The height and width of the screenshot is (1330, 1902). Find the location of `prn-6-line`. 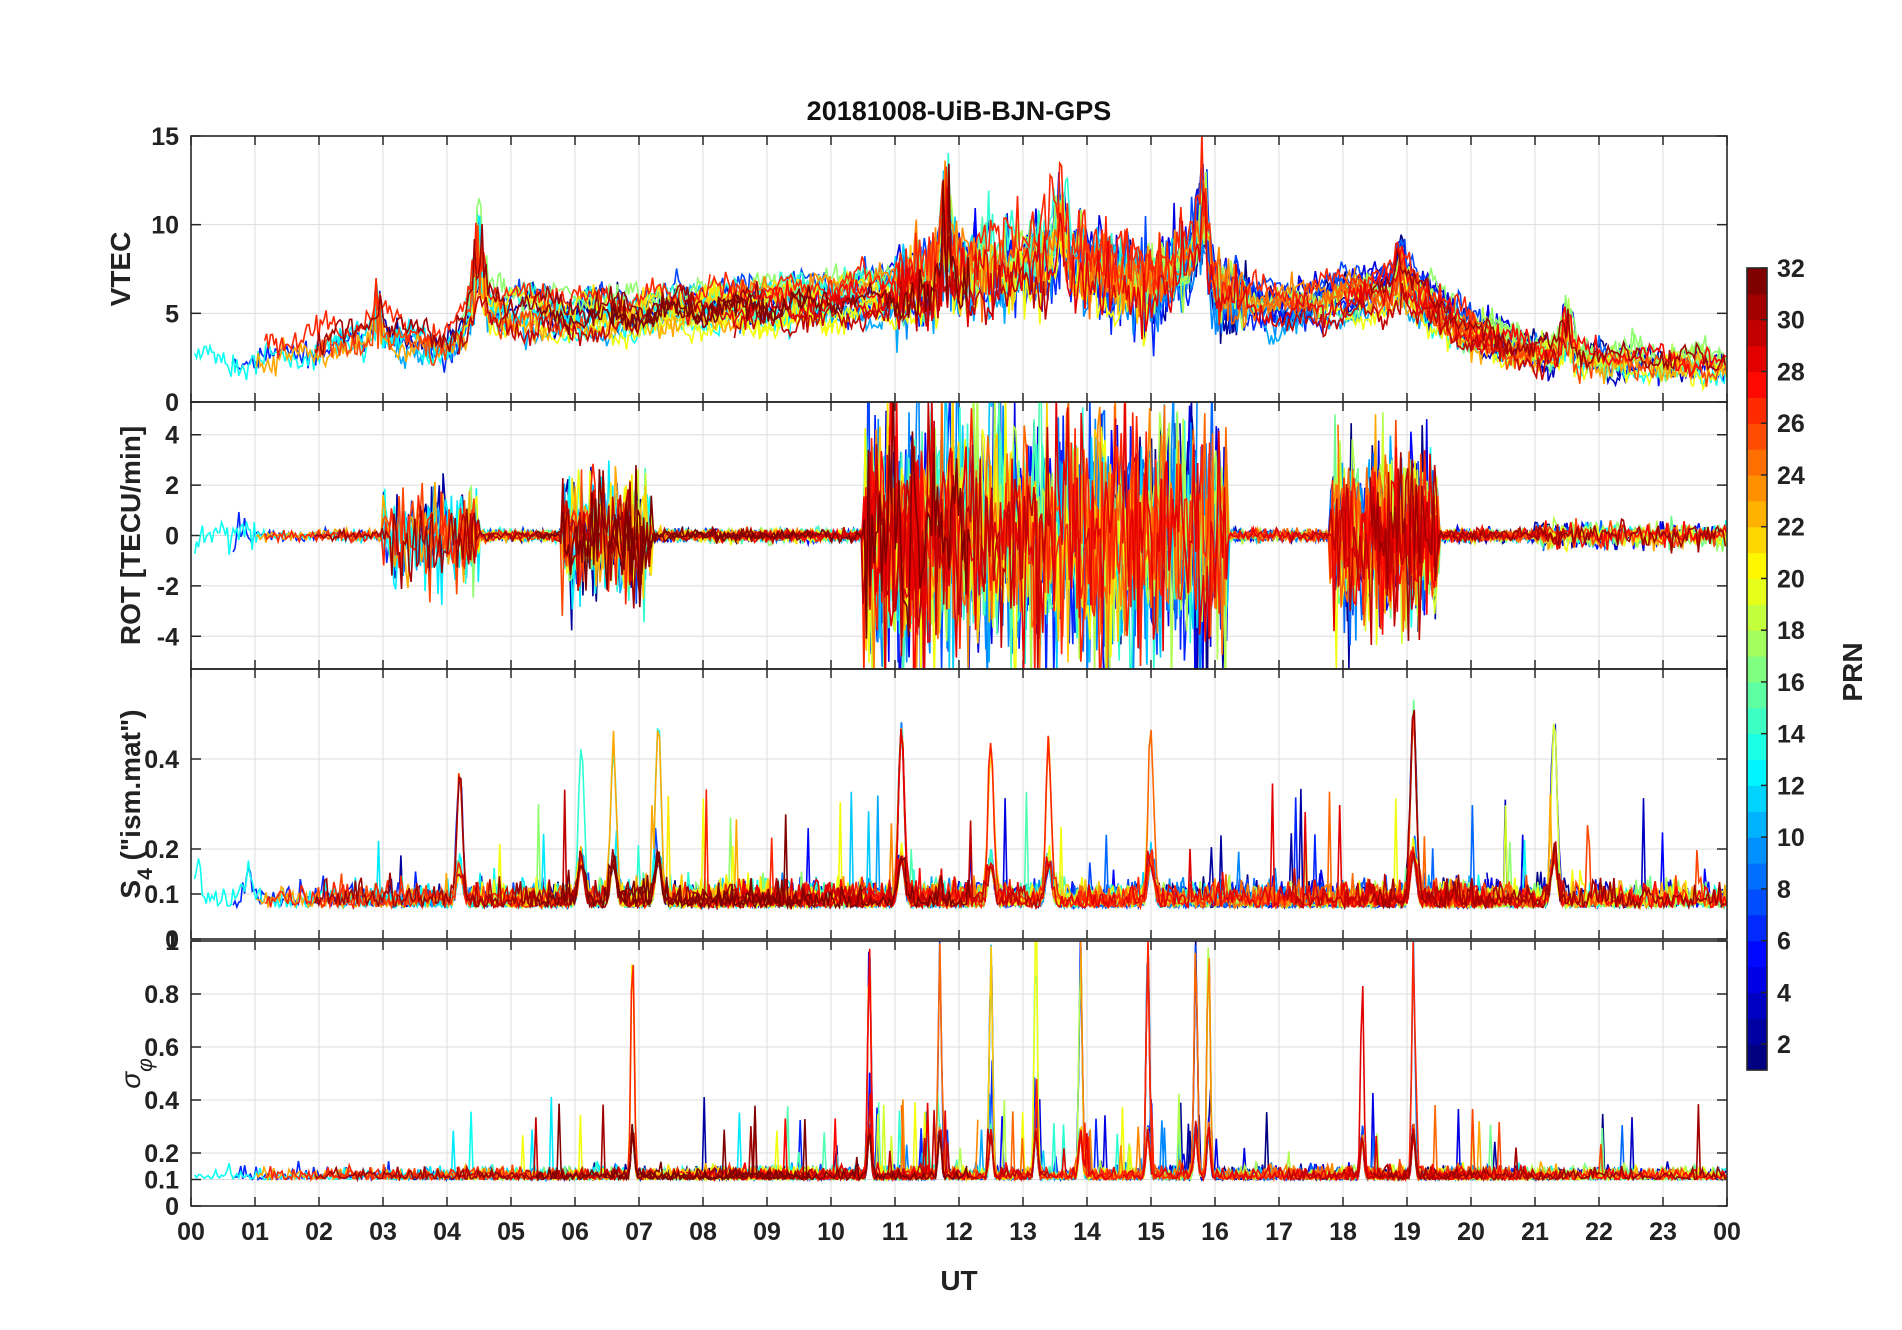

prn-6-line is located at coordinates (368, 297).